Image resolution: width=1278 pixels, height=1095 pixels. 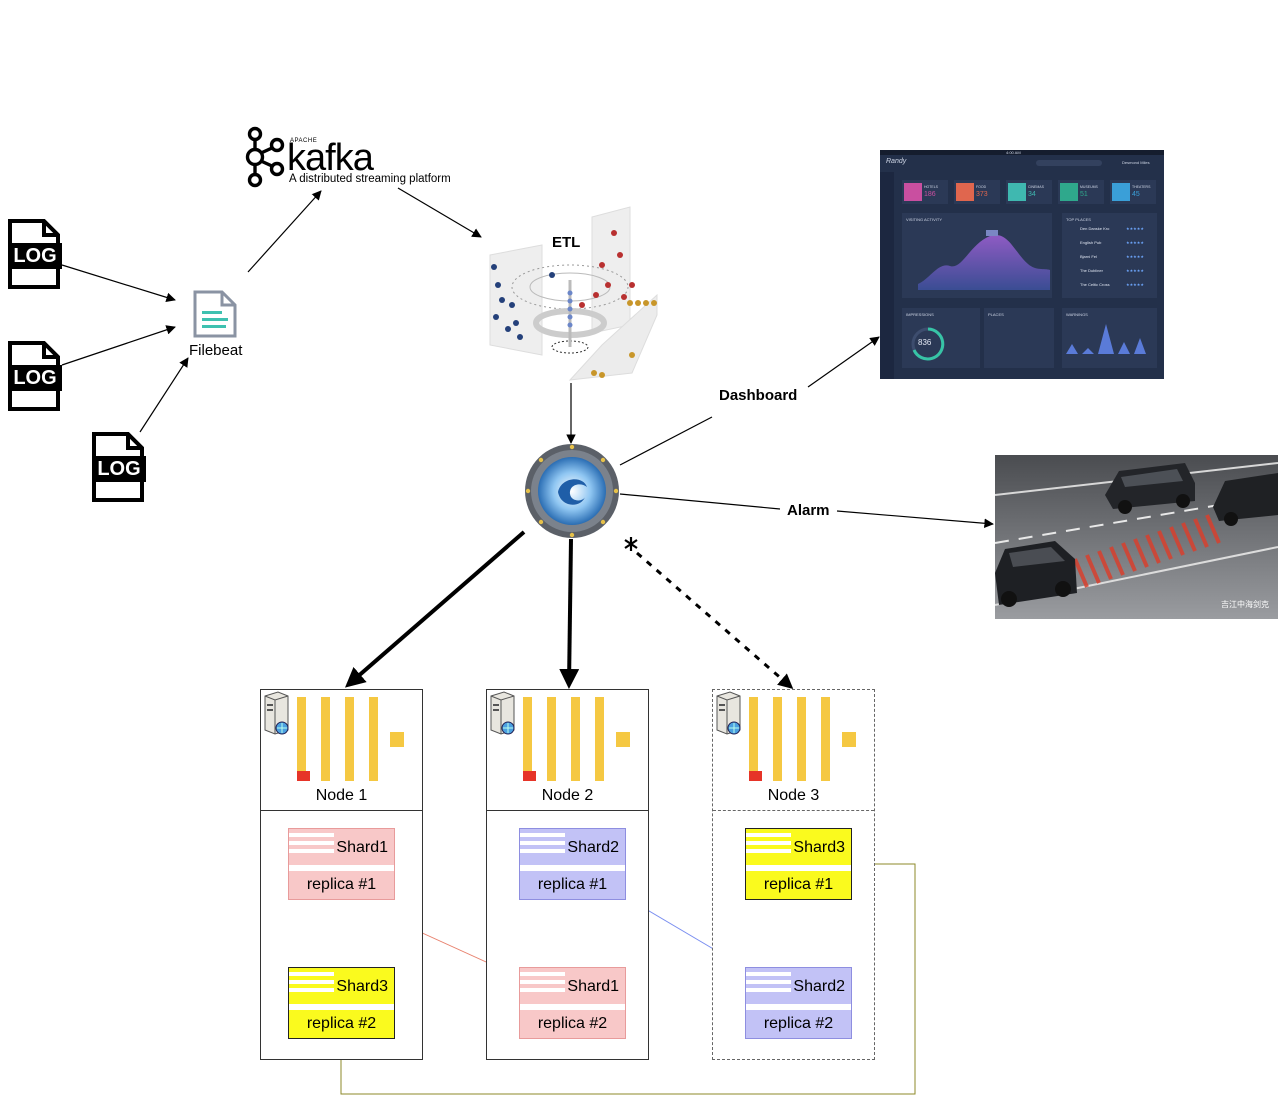 I want to click on shard-shard1-replica-2: Shard1 replica #2, so click(x=572, y=1003).